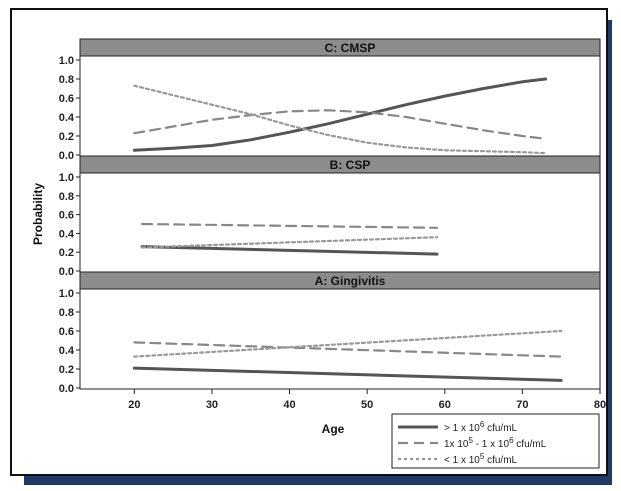  What do you see at coordinates (333, 429) in the screenshot?
I see `x-axis-label: Age` at bounding box center [333, 429].